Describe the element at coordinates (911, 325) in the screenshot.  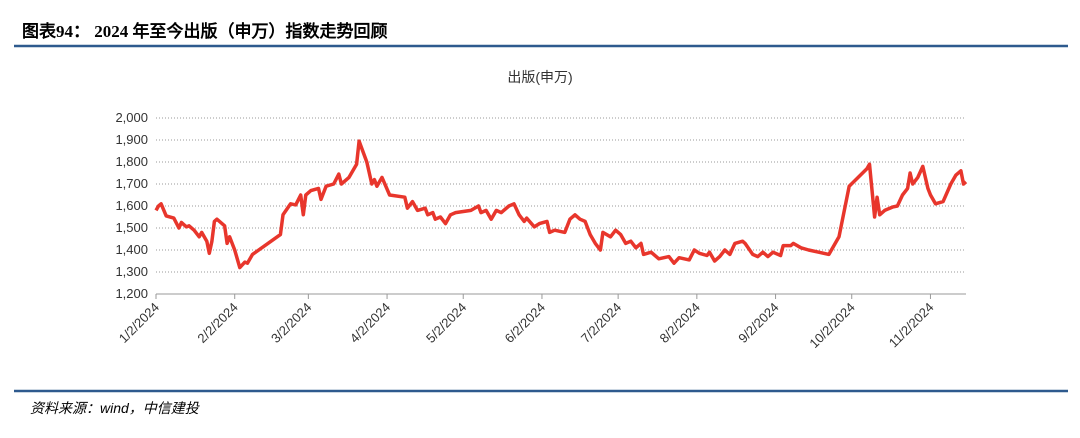
I see `x-tick-label: 11/2/2024` at that location.